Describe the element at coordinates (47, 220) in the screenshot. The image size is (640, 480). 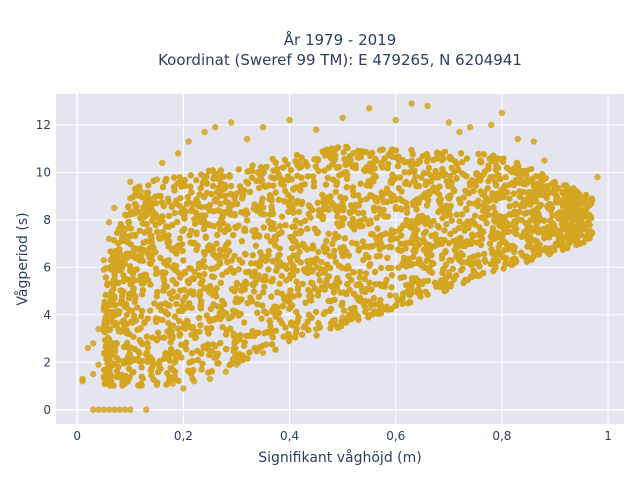
I see `y-tick-label: 8` at that location.